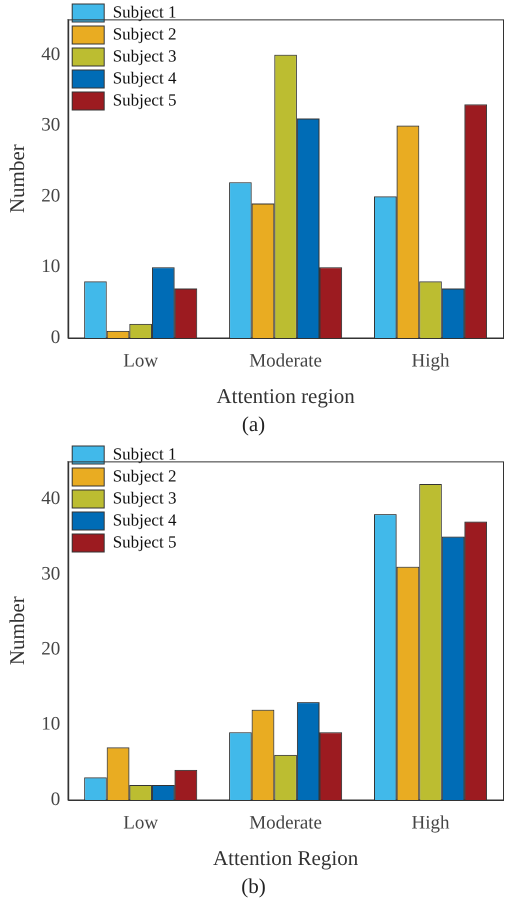  What do you see at coordinates (253, 886) in the screenshot?
I see `text: (b)` at bounding box center [253, 886].